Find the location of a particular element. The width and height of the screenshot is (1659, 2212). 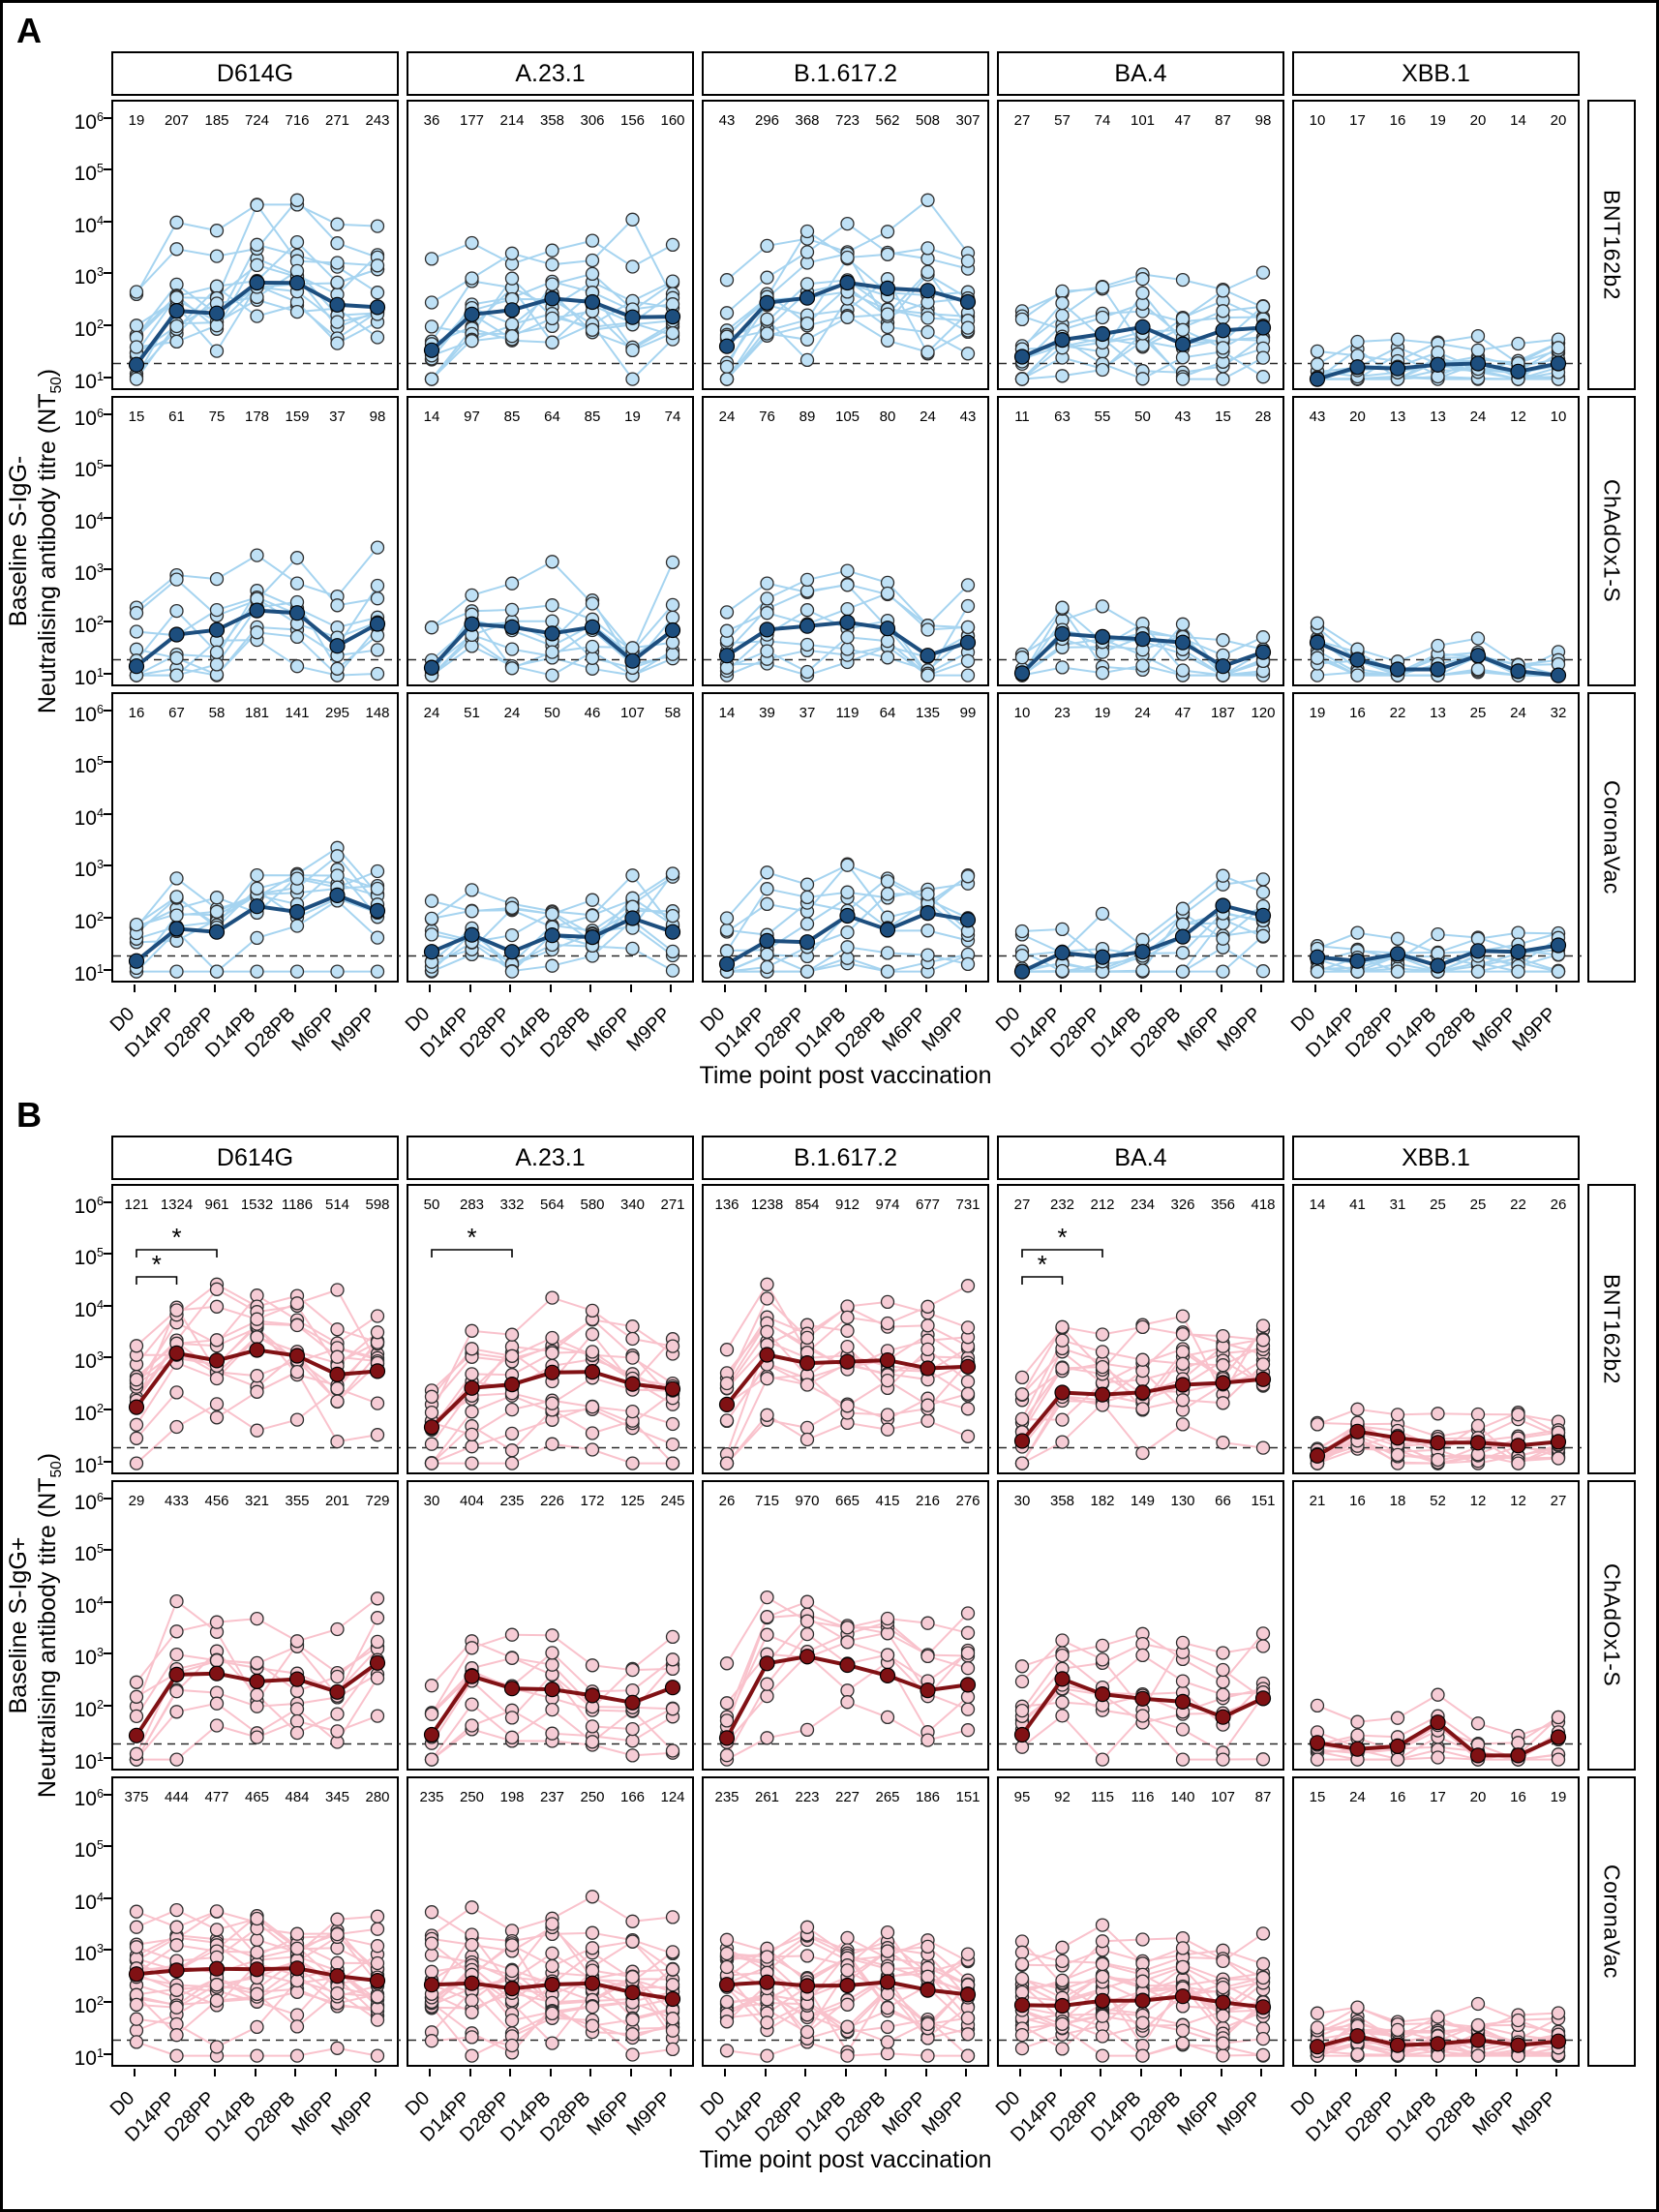

gmt-value: 120 is located at coordinates (1263, 713).